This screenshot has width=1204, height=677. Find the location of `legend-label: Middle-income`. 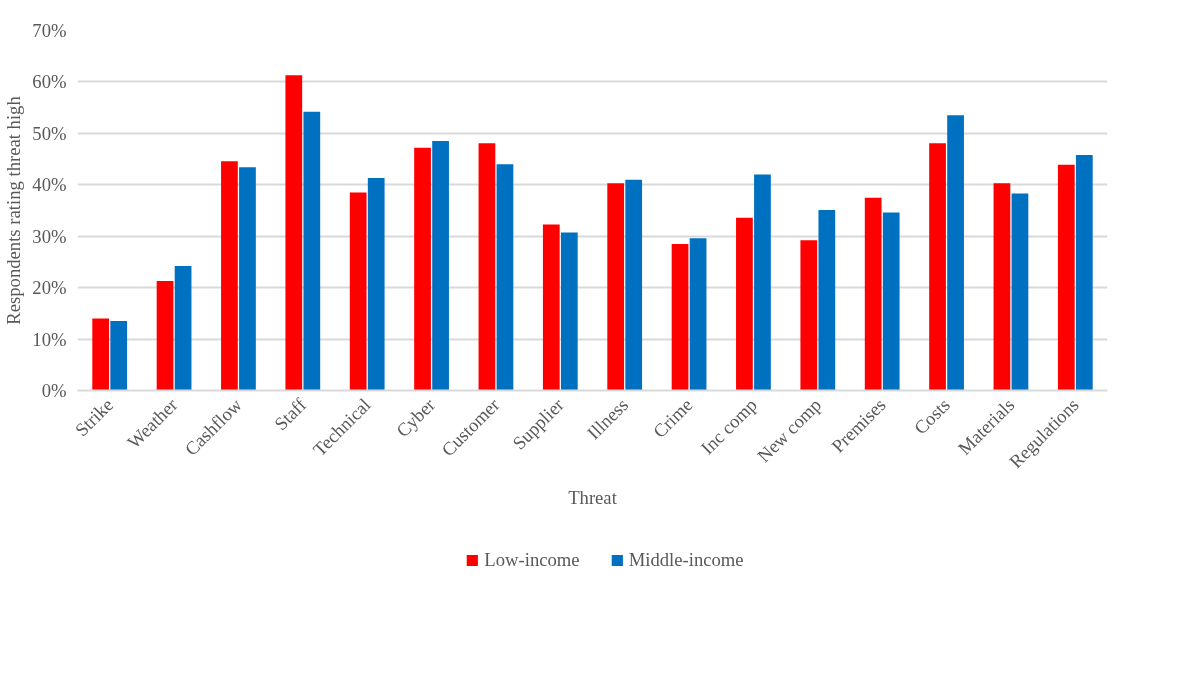

legend-label: Middle-income is located at coordinates (686, 559).